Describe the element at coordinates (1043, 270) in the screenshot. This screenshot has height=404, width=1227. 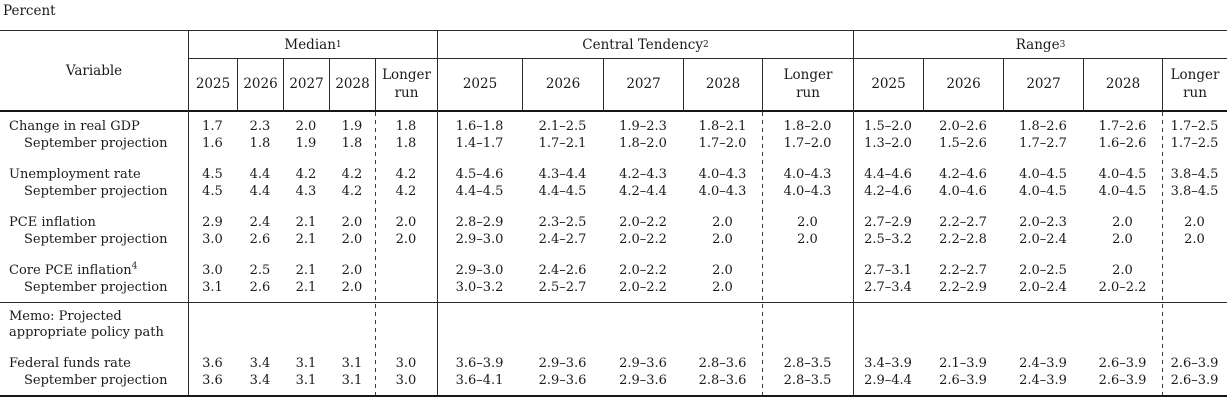
I see `range-value: 2.0–2.5` at that location.